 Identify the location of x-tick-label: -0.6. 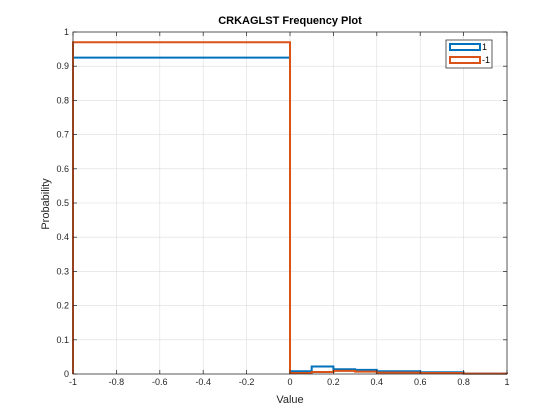
(160, 382).